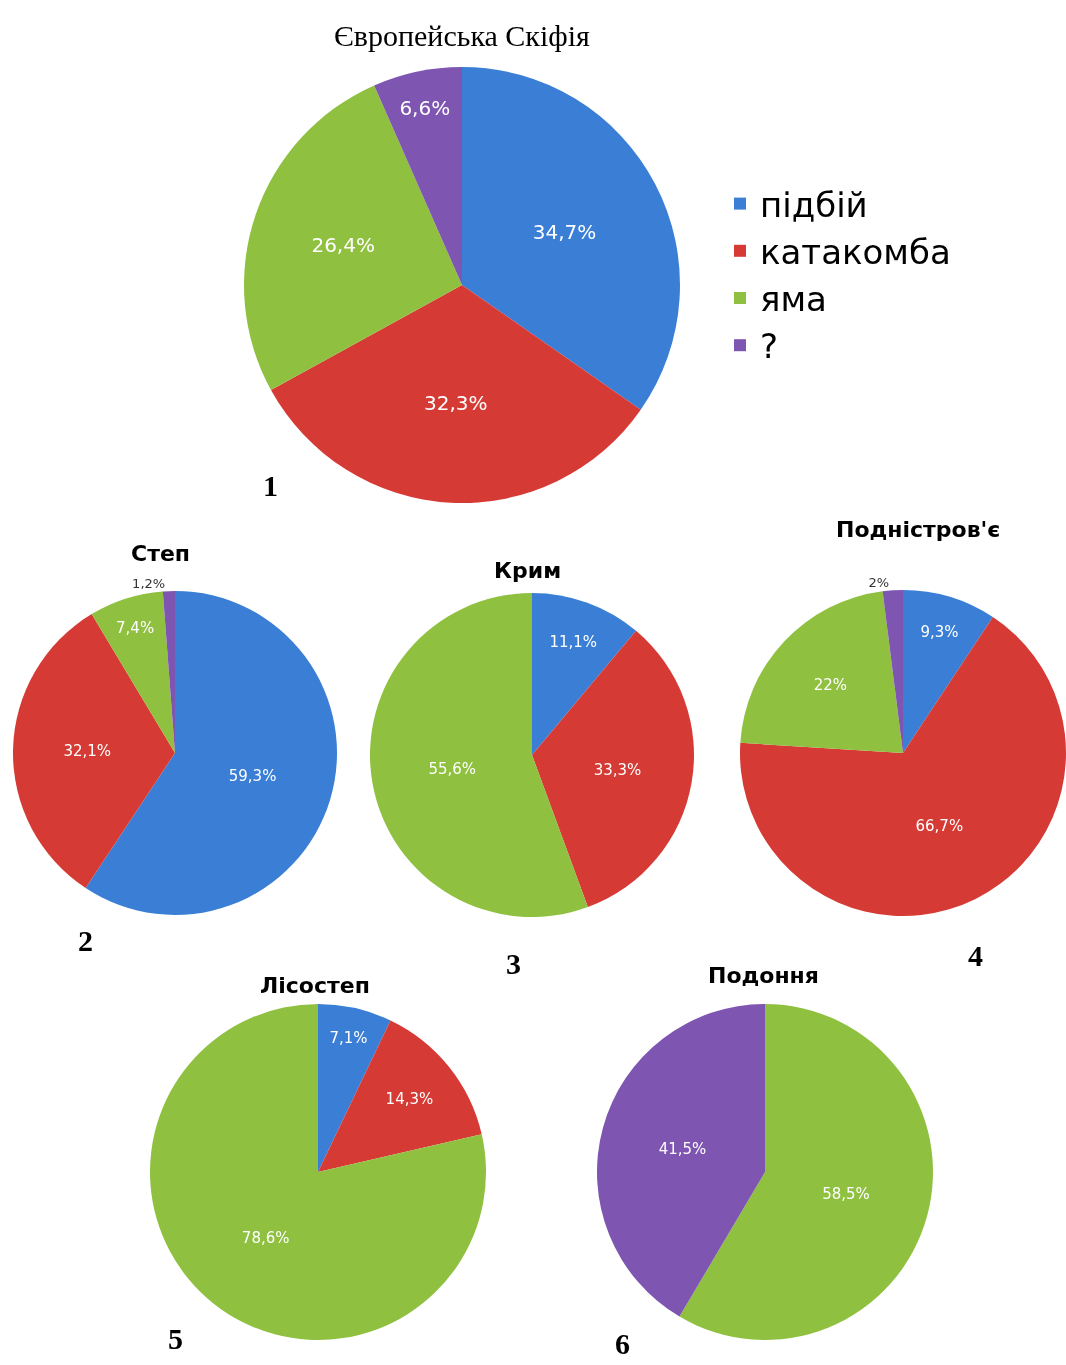  Describe the element at coordinates (564, 231) in the screenshot. I see `data-label: 34,7%` at that location.